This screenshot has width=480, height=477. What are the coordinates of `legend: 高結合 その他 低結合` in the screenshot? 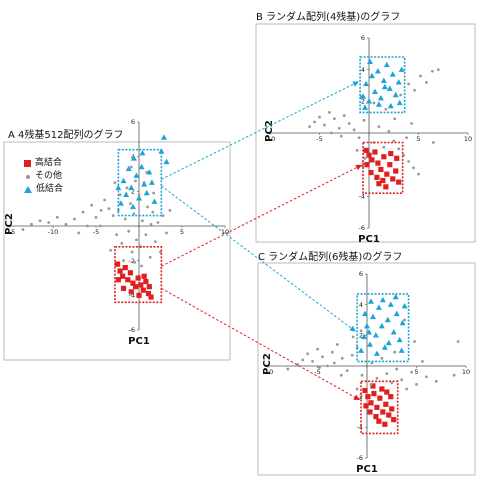 It's located at (43, 176).